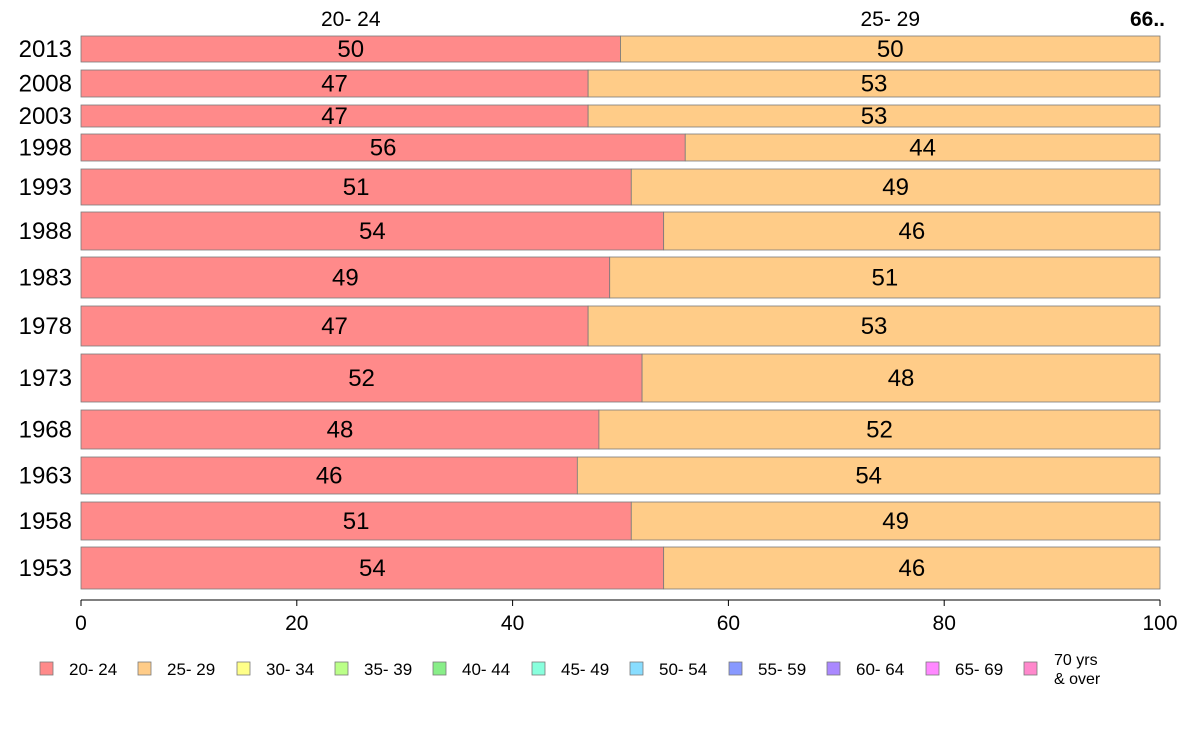  I want to click on legend-label: 55- 59, so click(782, 669).